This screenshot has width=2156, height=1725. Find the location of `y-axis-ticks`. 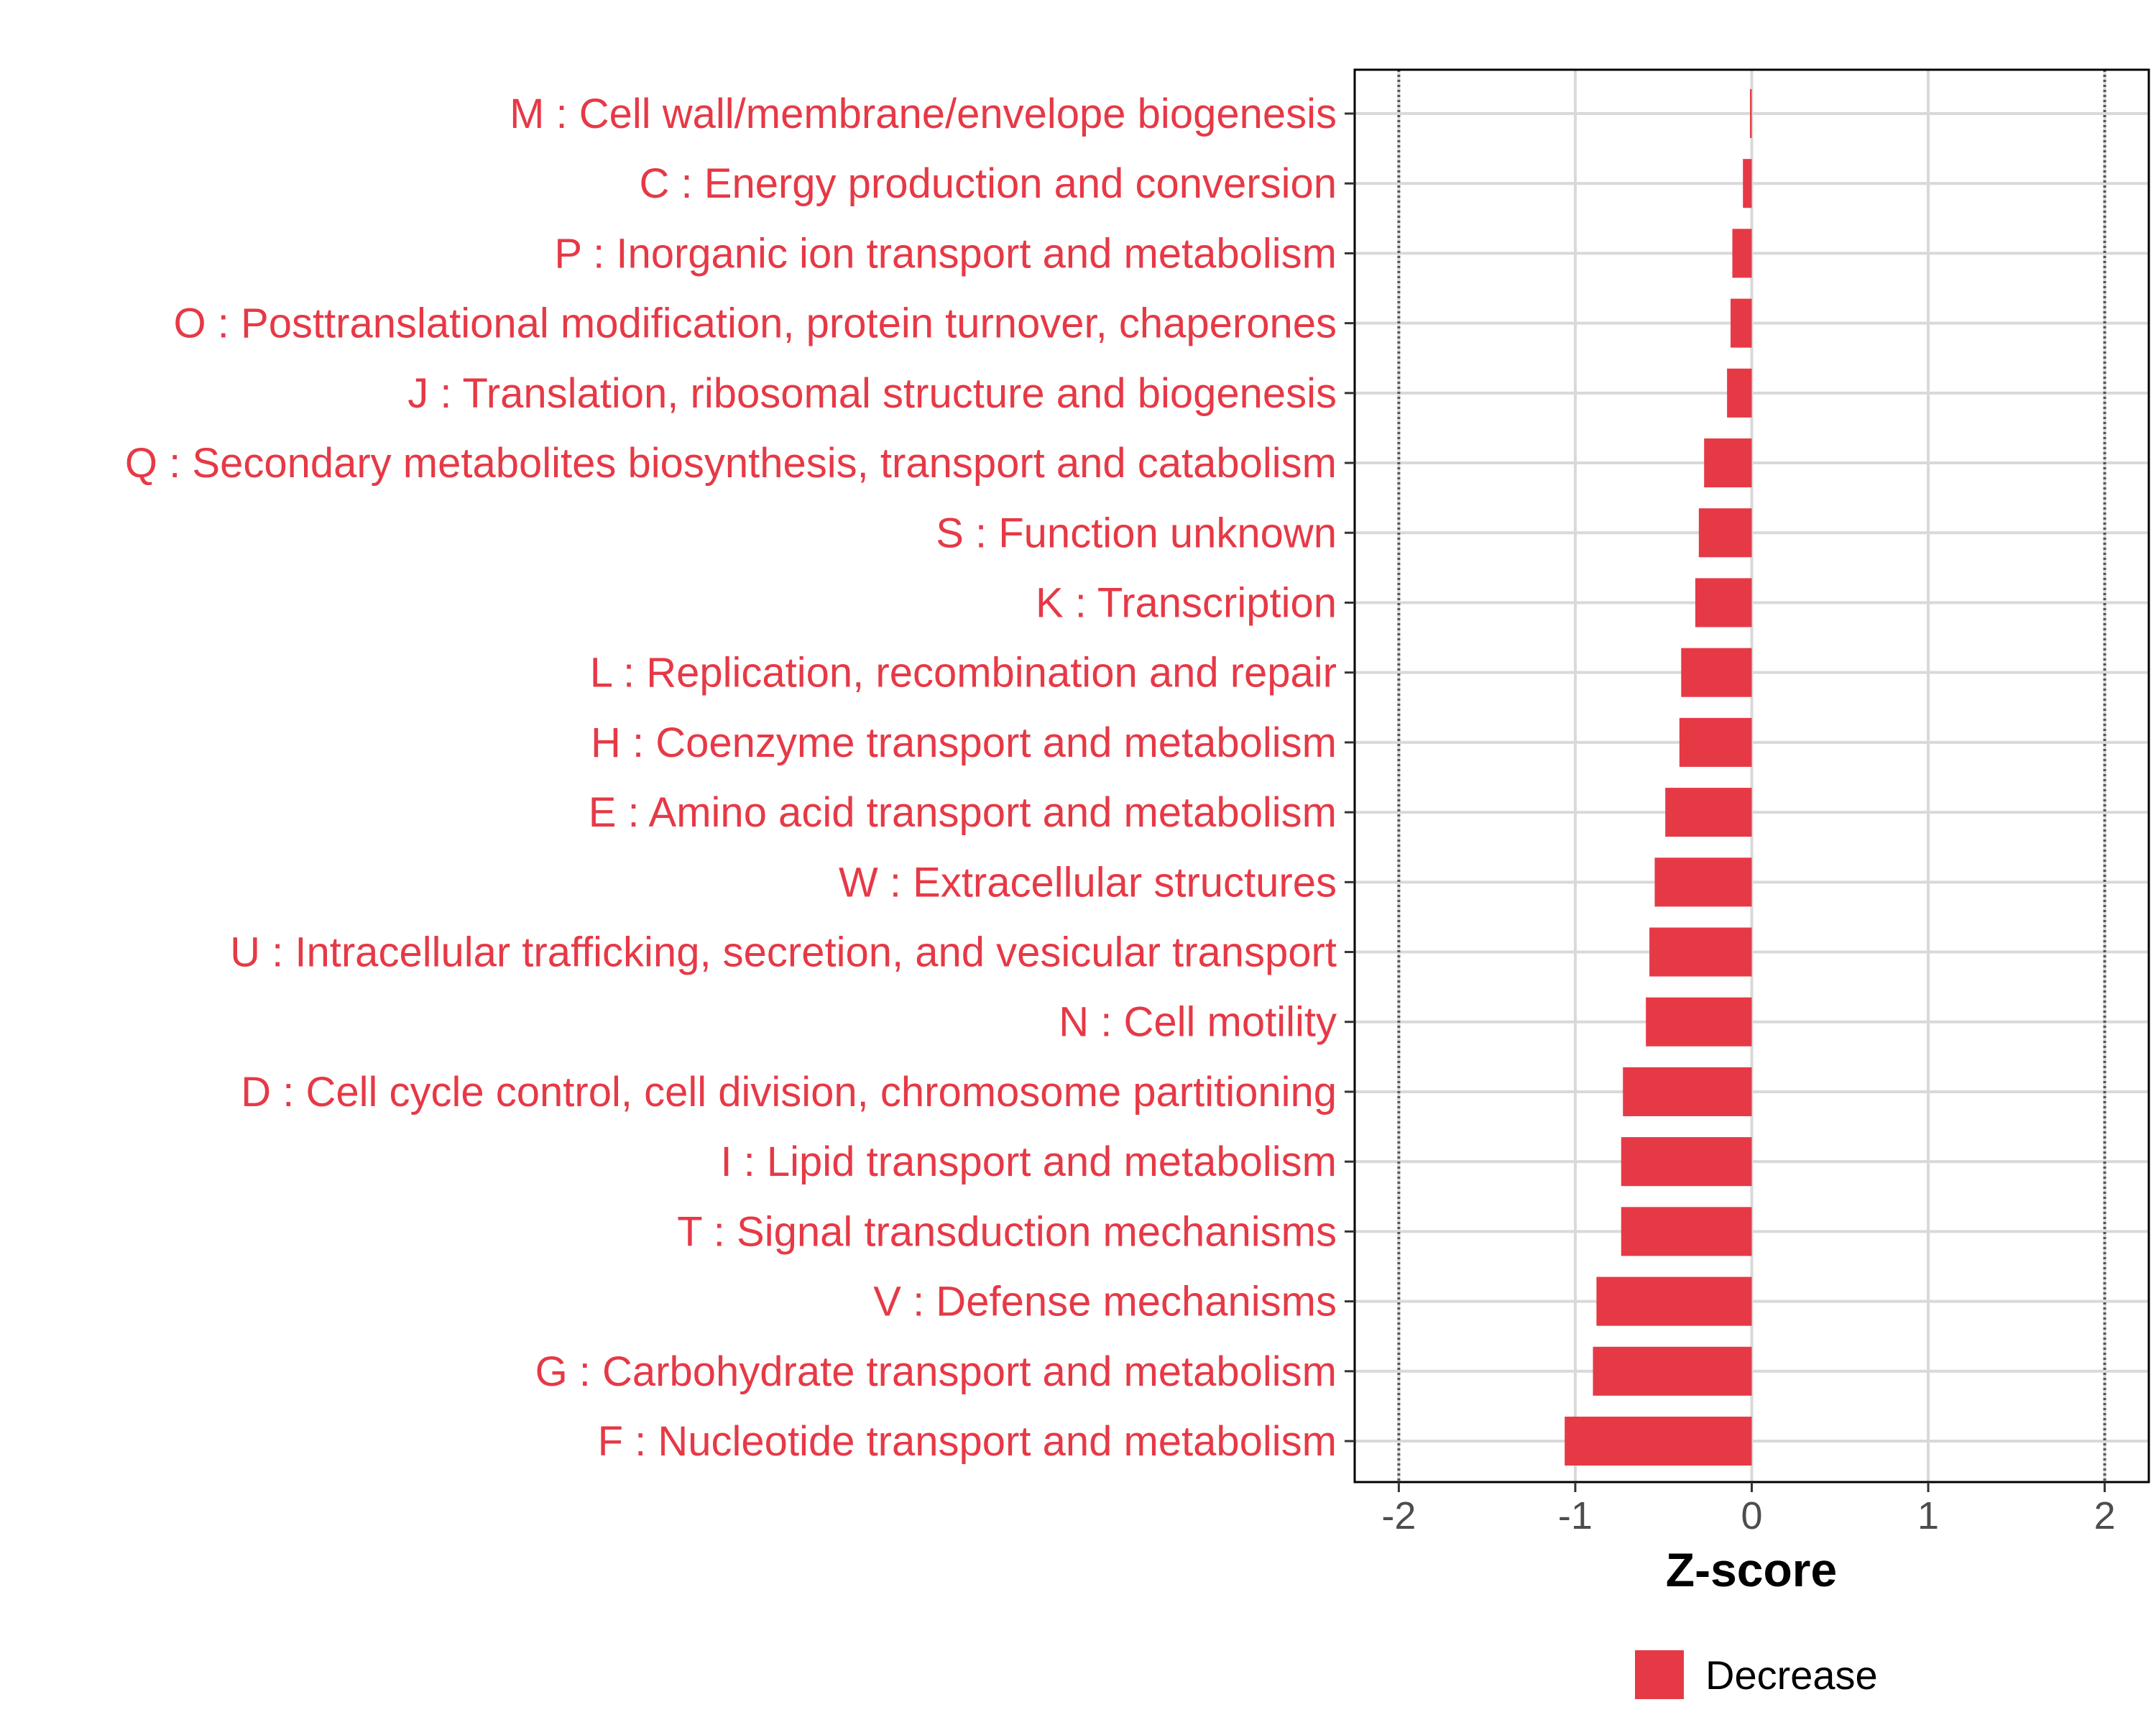

y-axis-ticks is located at coordinates (1350, 777).